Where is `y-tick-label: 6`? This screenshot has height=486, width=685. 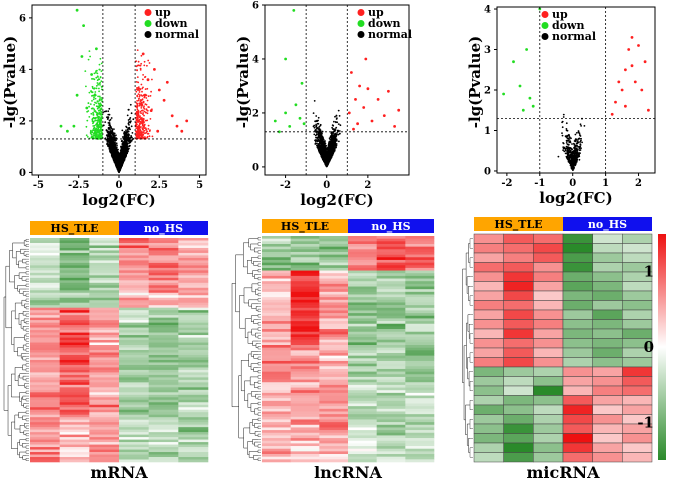 y-tick-label: 6 is located at coordinates (22, 18).